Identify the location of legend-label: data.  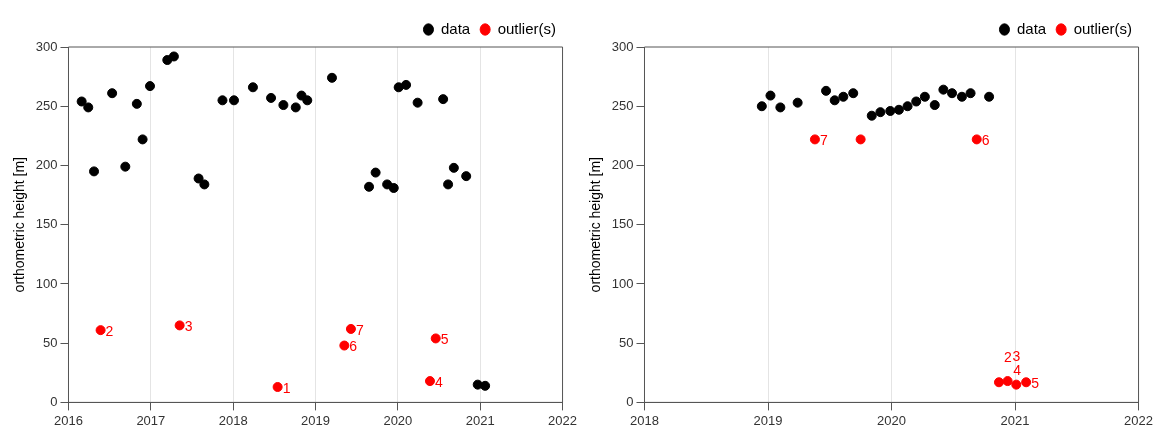
(455, 28).